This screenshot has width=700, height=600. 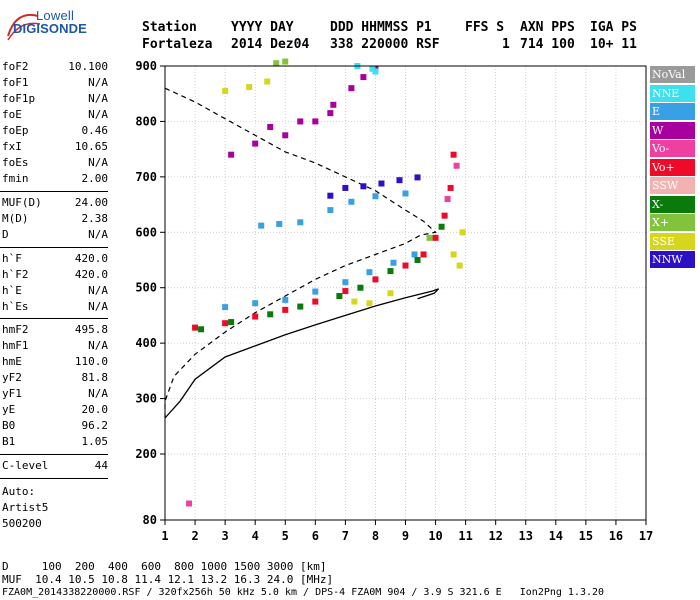 What do you see at coordinates (506, 44) in the screenshot?
I see `header-s-value: 1` at bounding box center [506, 44].